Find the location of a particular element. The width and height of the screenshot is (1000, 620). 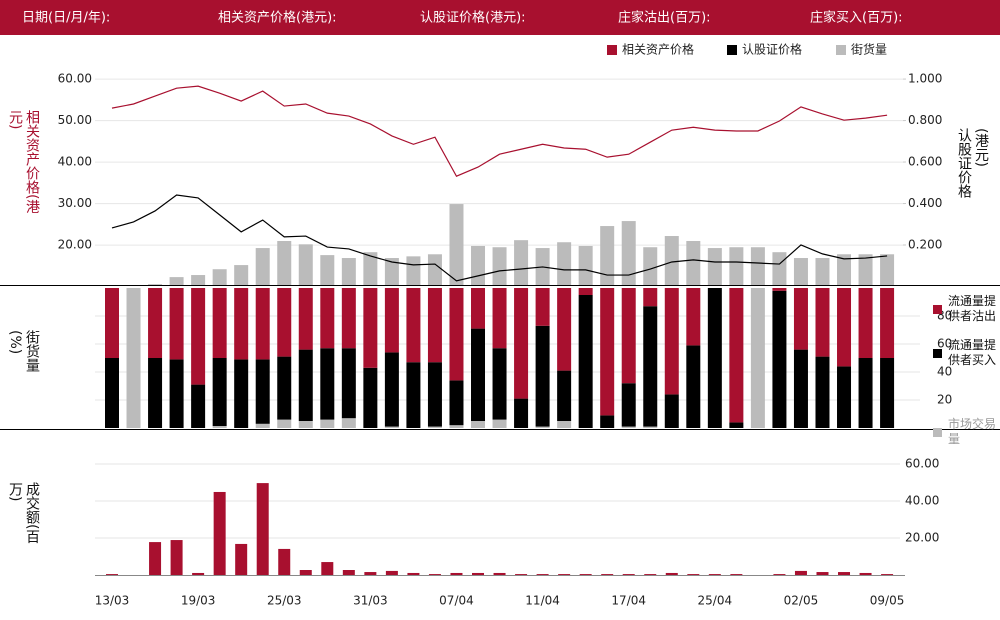

y-axis-label: 成交额(百万) is located at coordinates (23, 513).